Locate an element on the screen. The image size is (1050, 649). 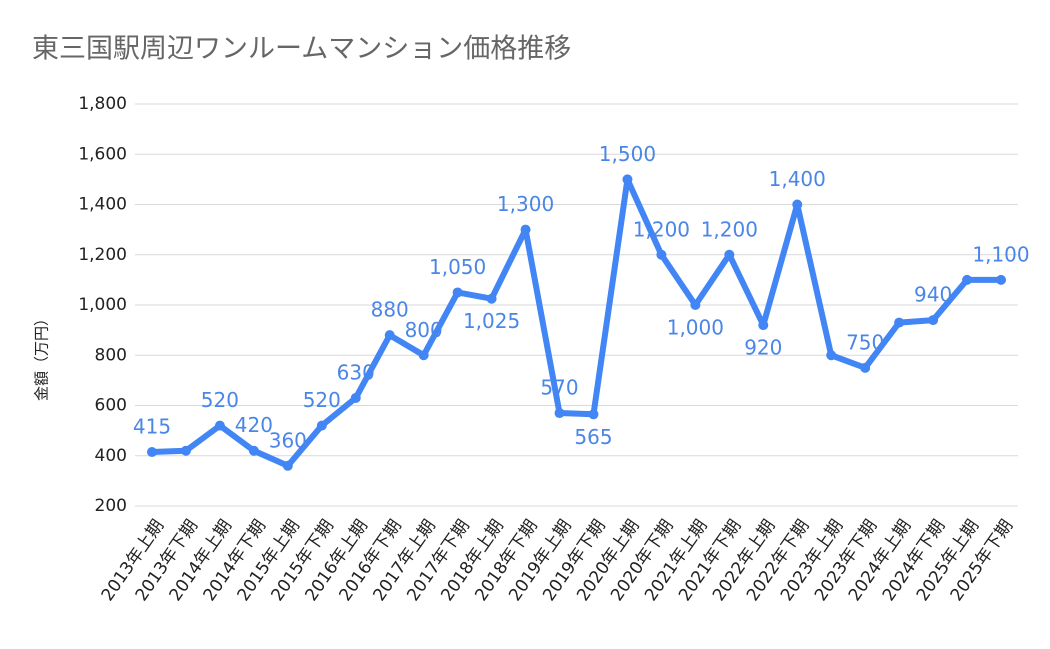
y-tick-label: 1,600 is located at coordinates (102, 154).